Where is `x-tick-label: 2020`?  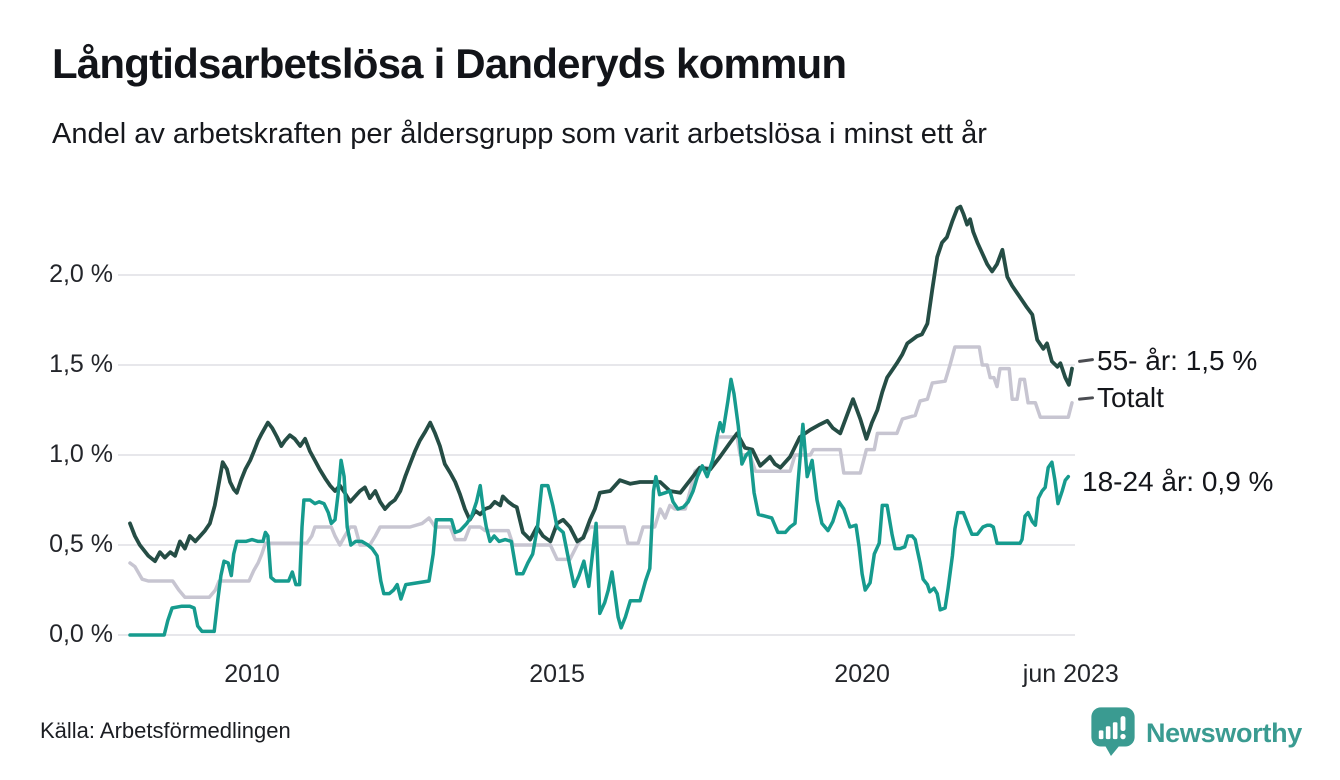 x-tick-label: 2020 is located at coordinates (862, 674).